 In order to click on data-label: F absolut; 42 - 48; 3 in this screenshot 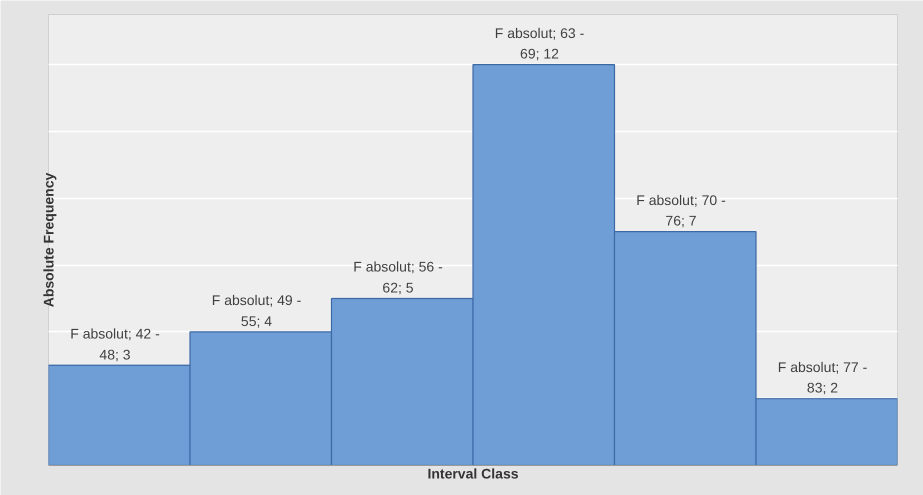, I will do `click(115, 343)`.